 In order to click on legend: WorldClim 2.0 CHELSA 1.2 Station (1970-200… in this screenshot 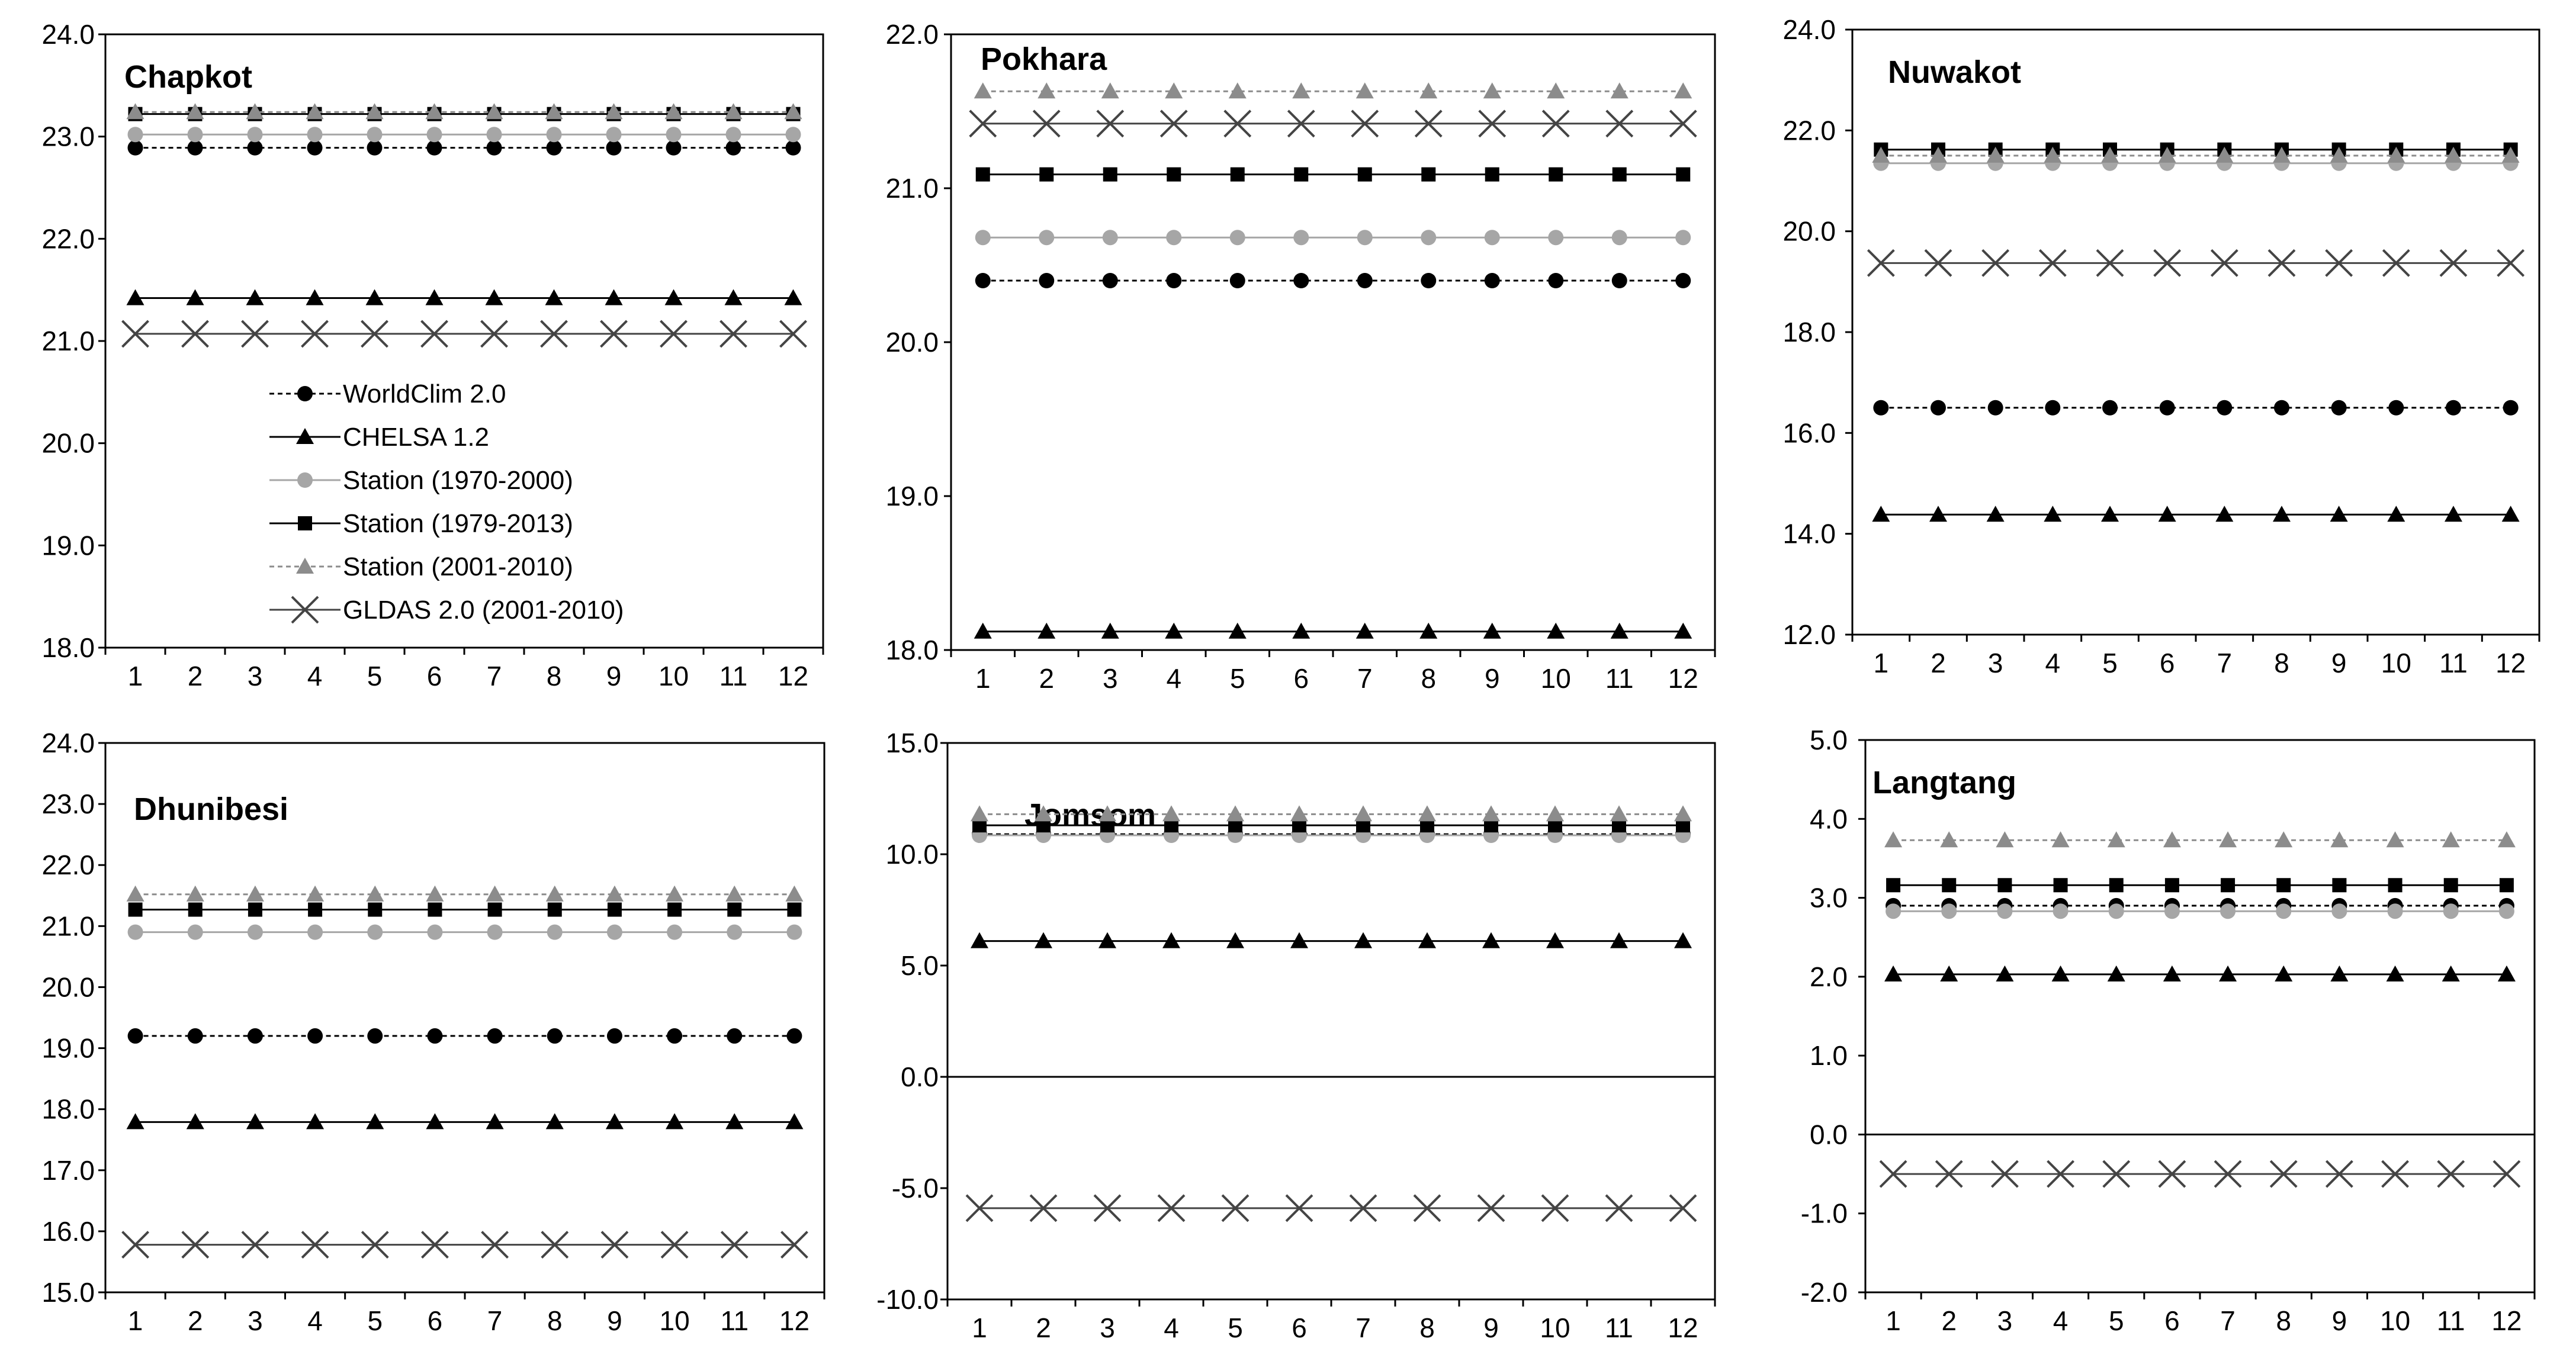, I will do `click(446, 502)`.